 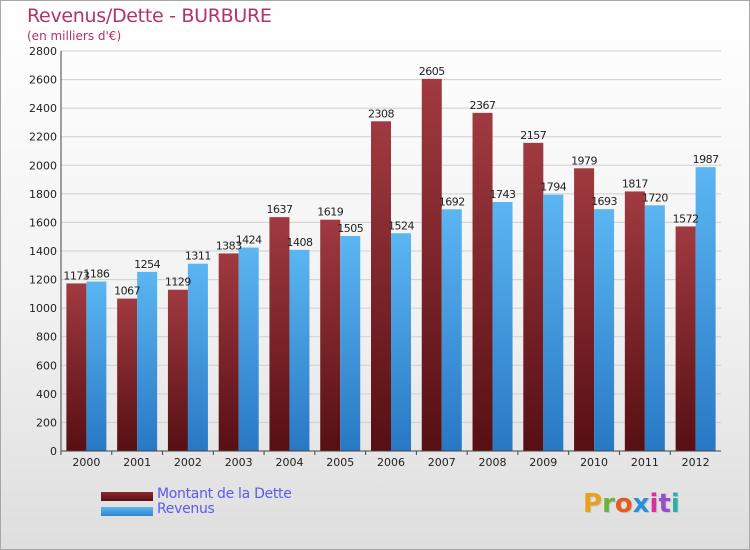 I want to click on logo-letter: t, so click(x=664, y=504).